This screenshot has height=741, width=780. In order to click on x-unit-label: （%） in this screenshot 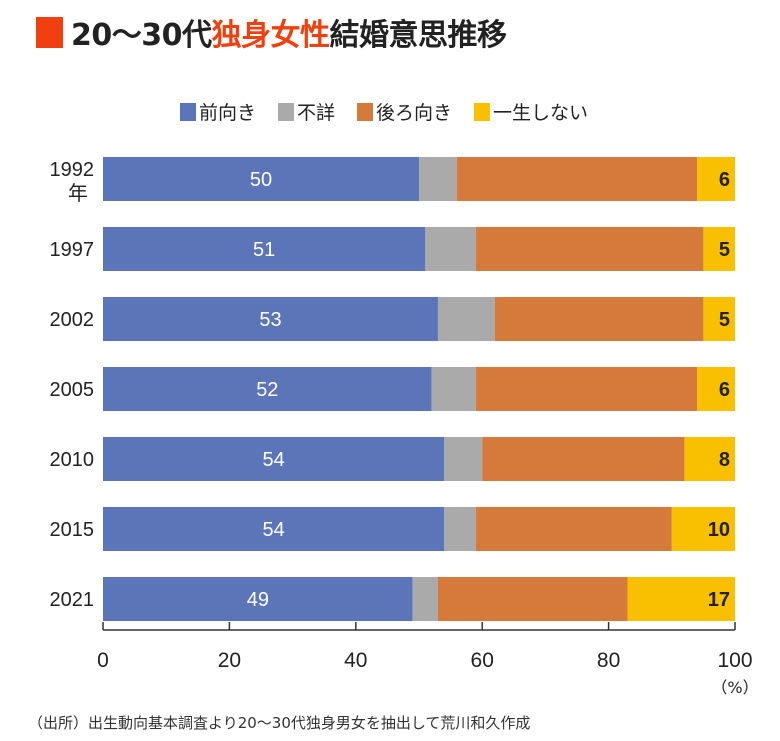, I will do `click(734, 687)`.